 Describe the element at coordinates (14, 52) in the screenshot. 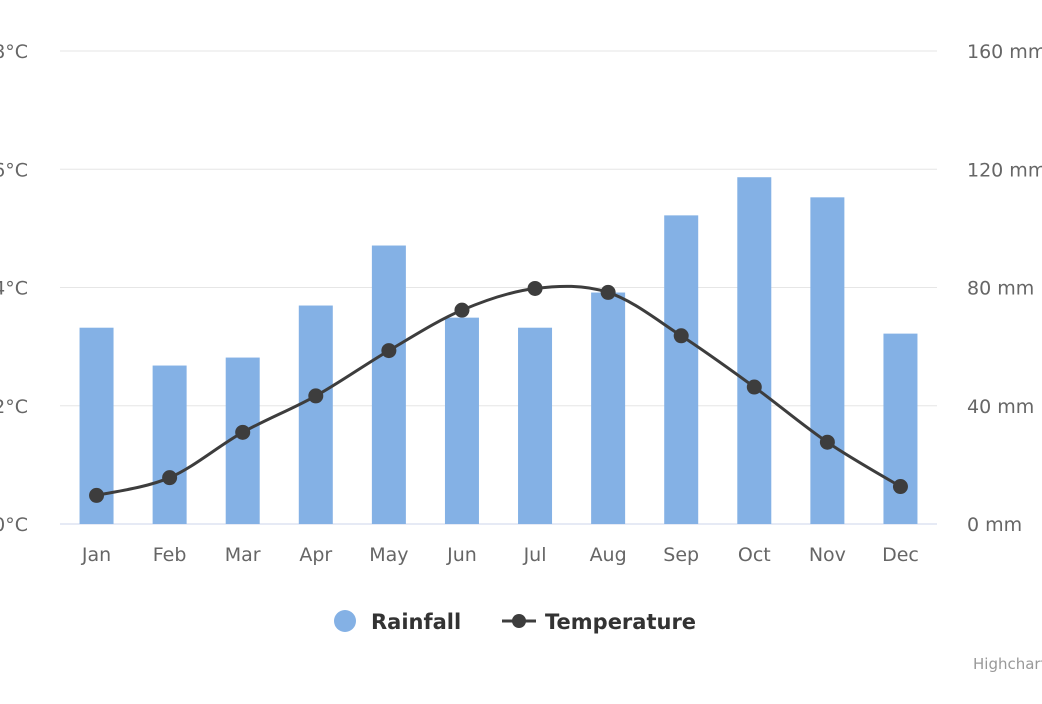

I see `y-left-tick-label: 48°C` at that location.